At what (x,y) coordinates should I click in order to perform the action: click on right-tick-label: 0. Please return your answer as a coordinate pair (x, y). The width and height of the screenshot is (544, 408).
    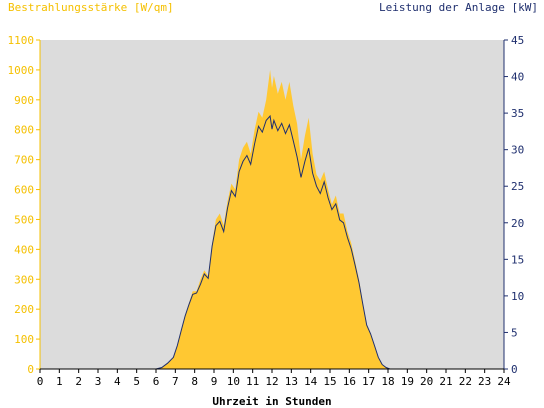
    Looking at the image, I should click on (514, 369).